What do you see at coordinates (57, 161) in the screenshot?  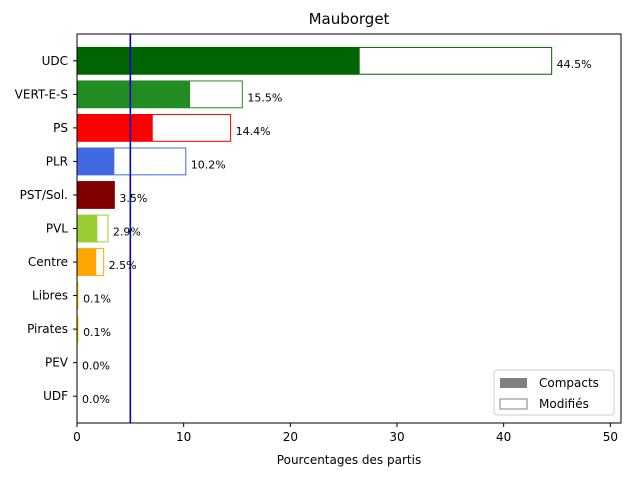 I see `y-tick-label-3: PLR` at bounding box center [57, 161].